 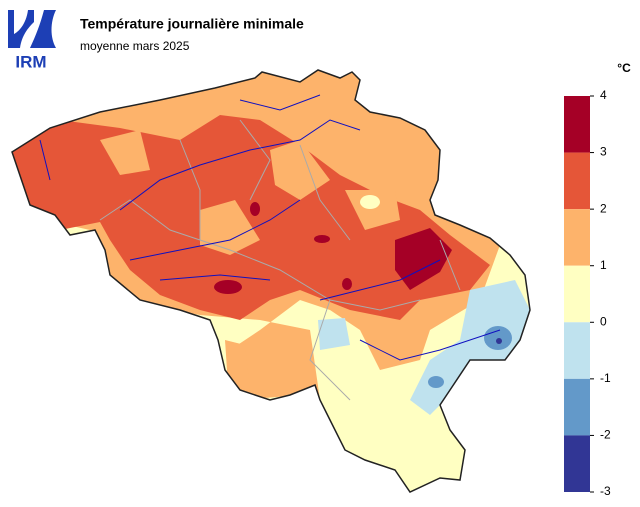 What do you see at coordinates (603, 208) in the screenshot?
I see `legend-tick-label: 2` at bounding box center [603, 208].